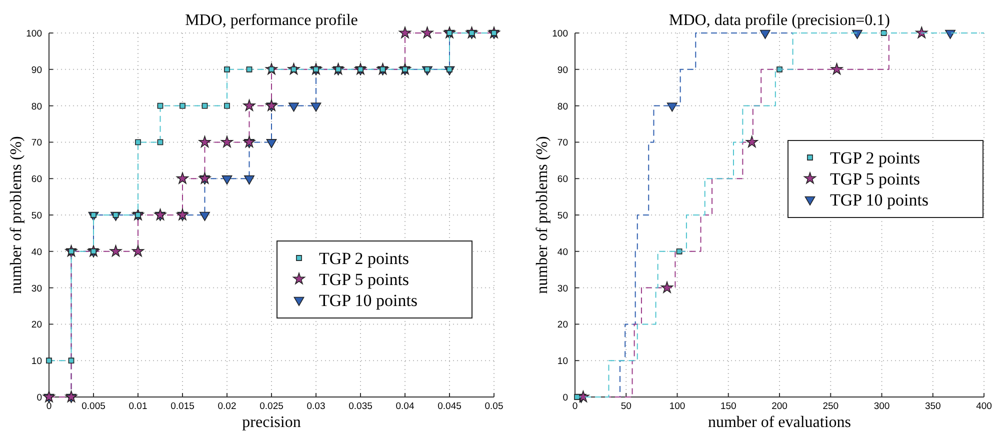  What do you see at coordinates (882, 406) in the screenshot?
I see `x-tick-label: 300` at bounding box center [882, 406].